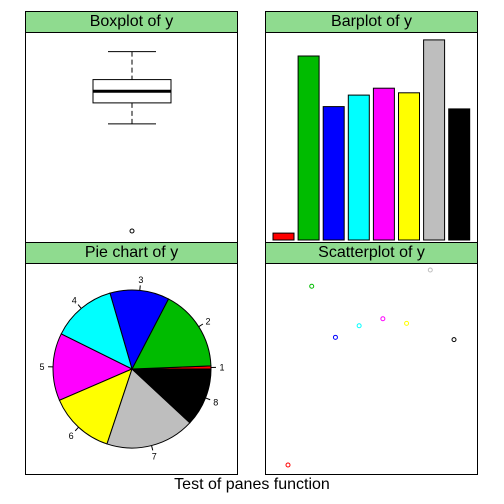  I want to click on pie-label-5: 5, so click(42, 367).